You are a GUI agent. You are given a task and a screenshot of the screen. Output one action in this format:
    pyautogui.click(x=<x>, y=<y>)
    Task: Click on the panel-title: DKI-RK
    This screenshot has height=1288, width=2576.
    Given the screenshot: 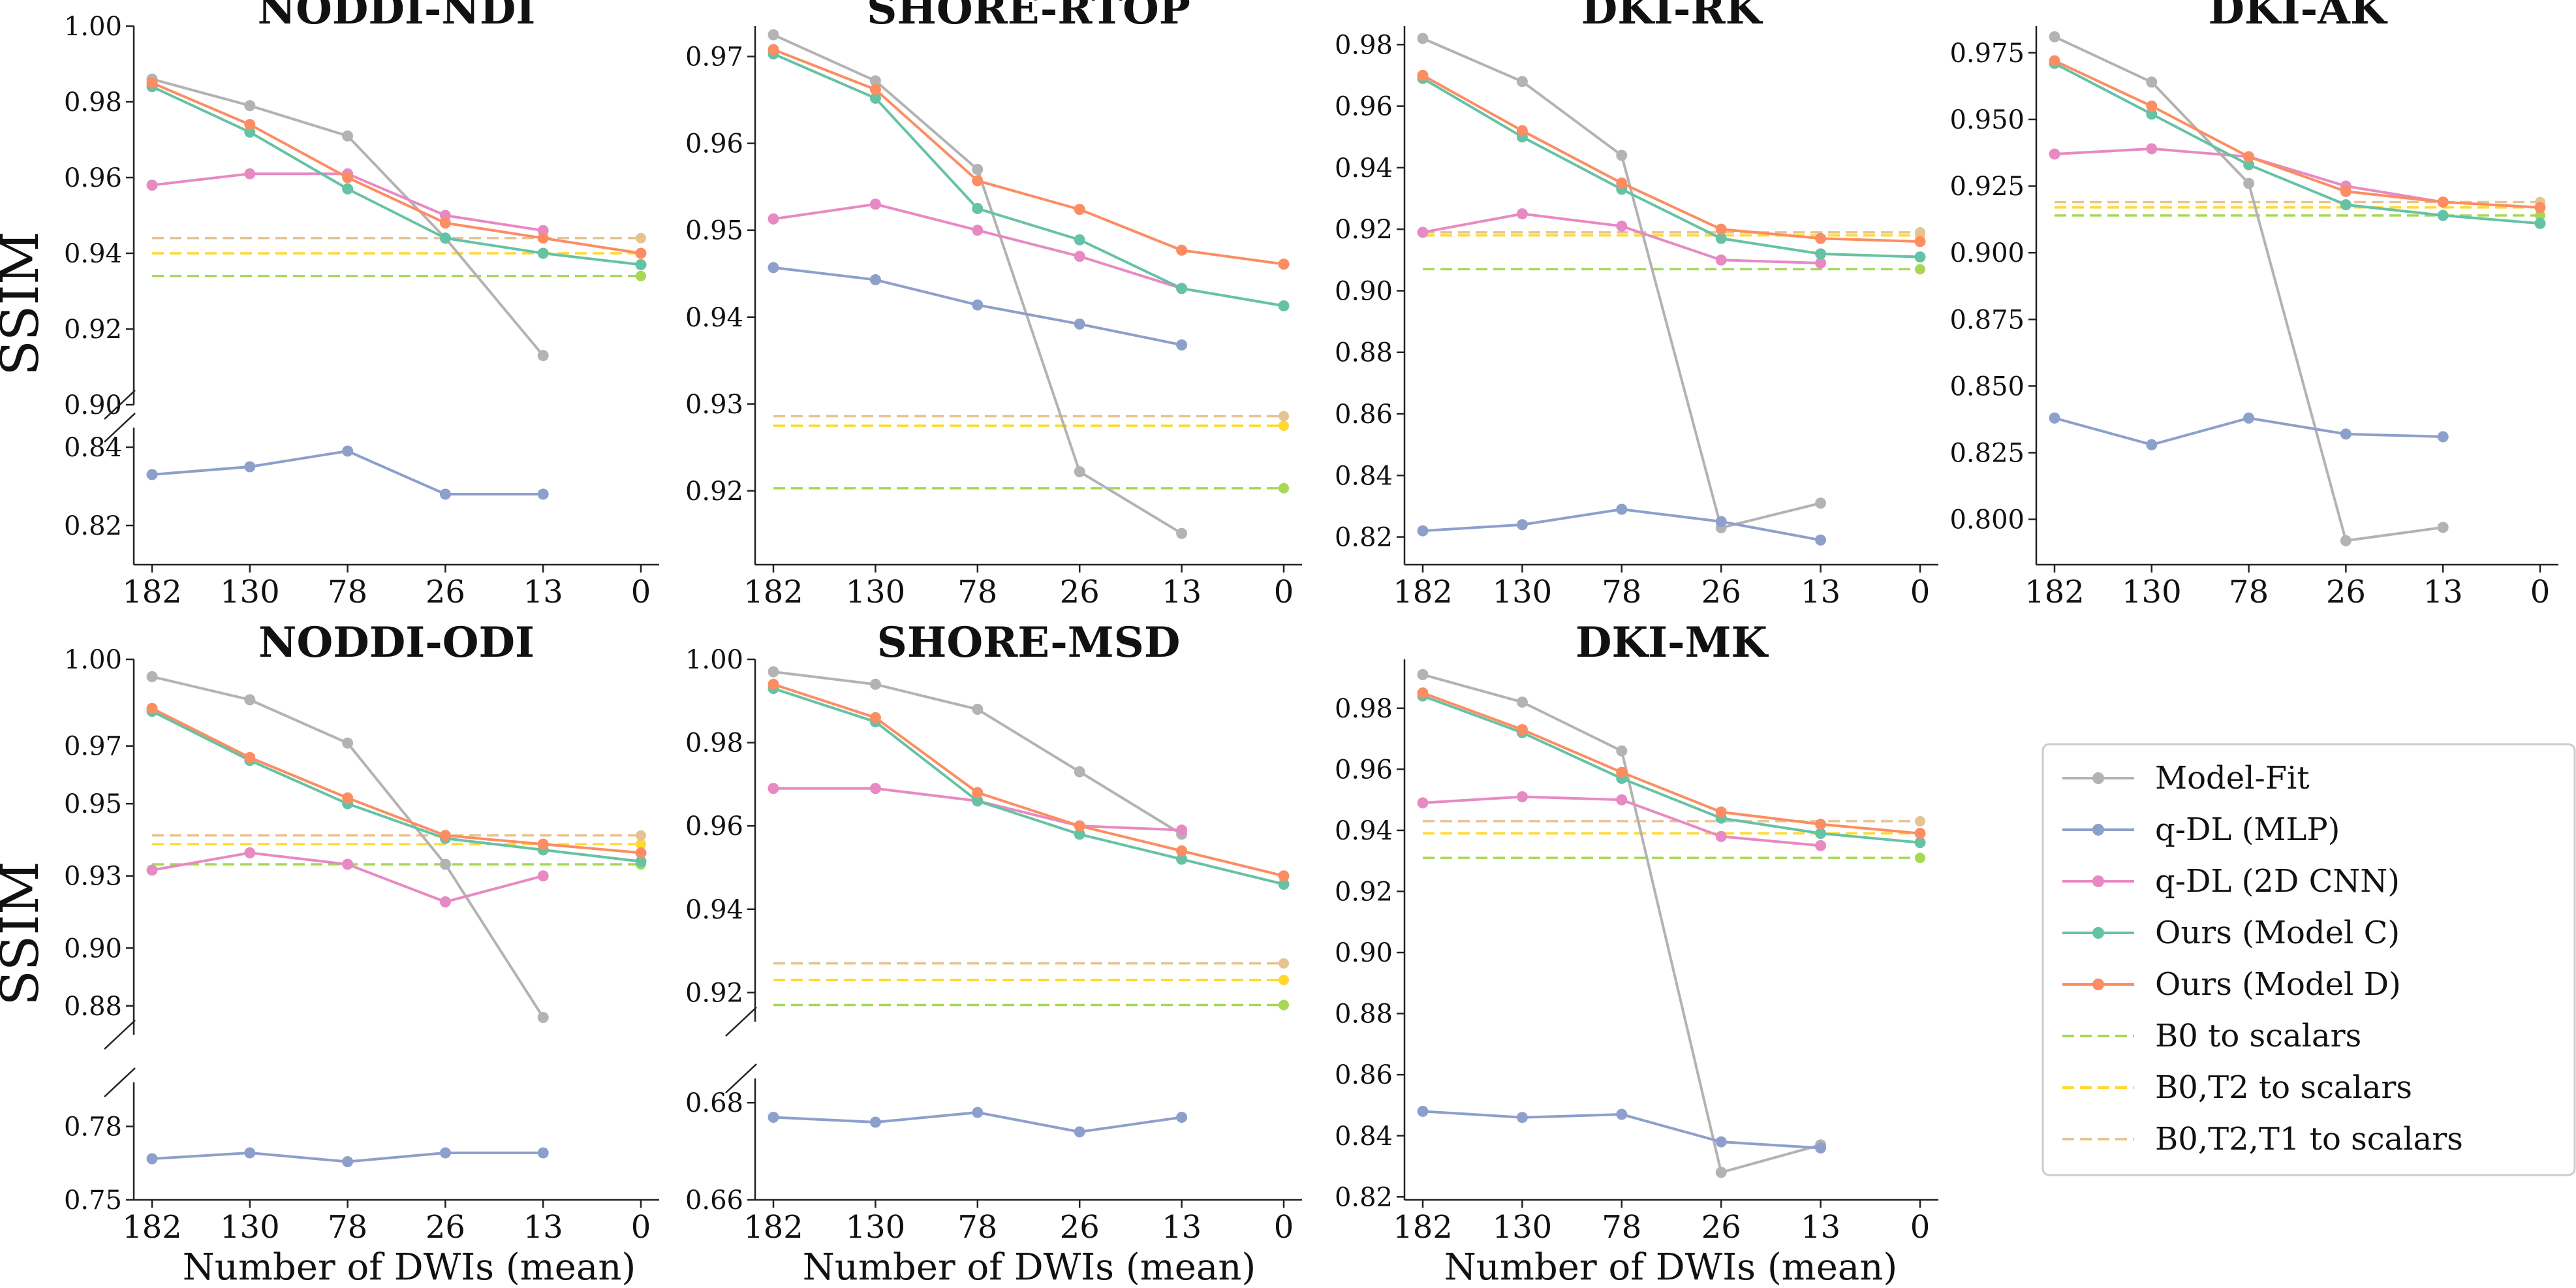 What is the action you would take?
    pyautogui.click(x=1672, y=17)
    